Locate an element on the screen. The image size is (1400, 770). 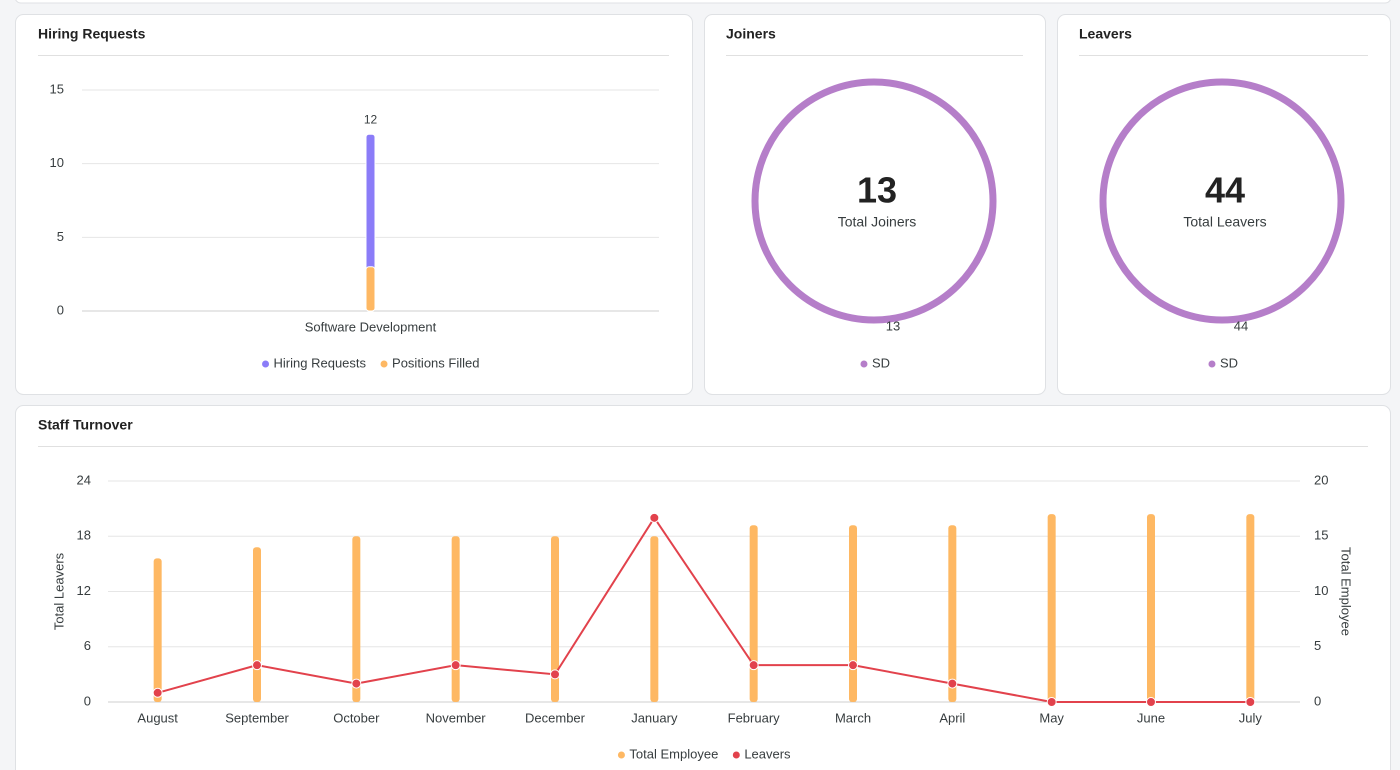
x-tick-label: July is located at coordinates (1251, 717).